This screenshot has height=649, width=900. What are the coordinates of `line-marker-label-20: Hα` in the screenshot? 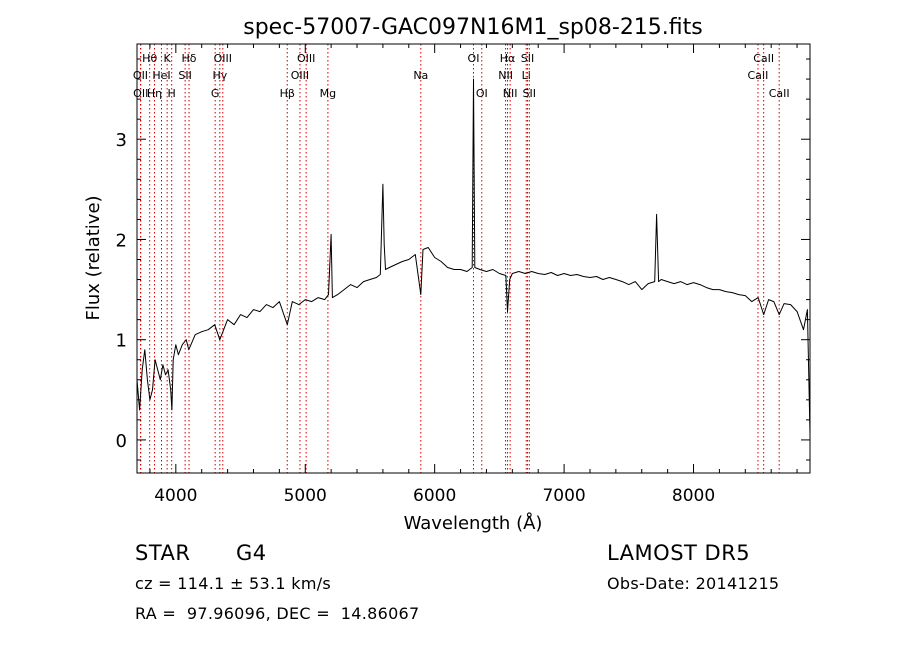 It's located at (508, 58).